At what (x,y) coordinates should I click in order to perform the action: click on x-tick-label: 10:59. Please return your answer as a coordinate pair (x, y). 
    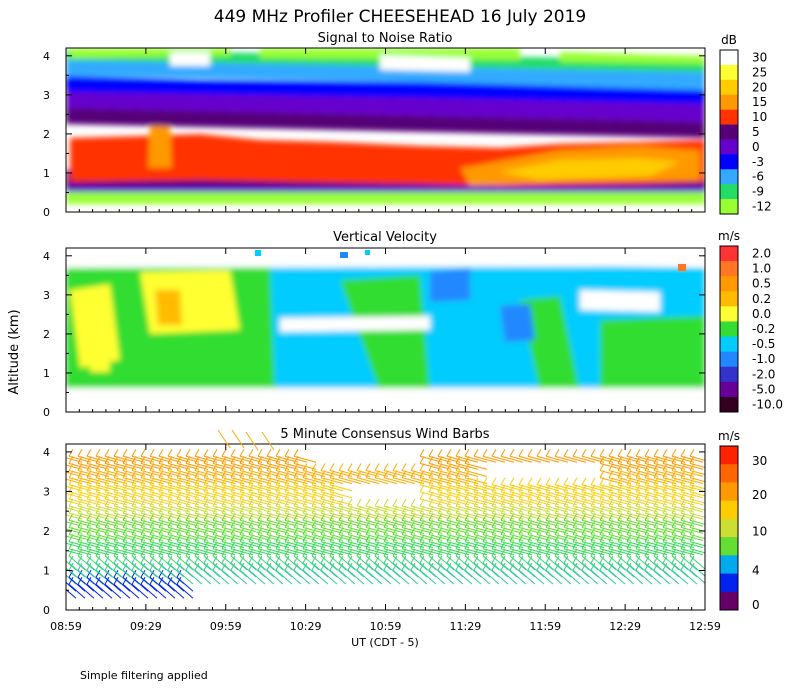
    Looking at the image, I should click on (386, 626).